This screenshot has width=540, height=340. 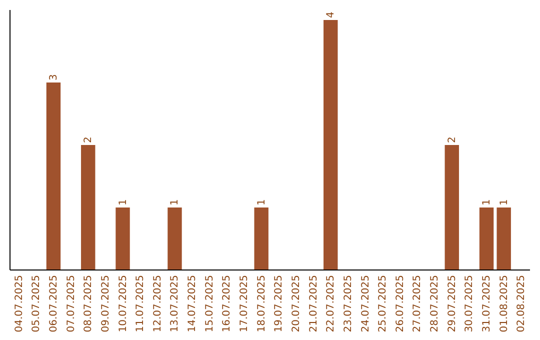 What do you see at coordinates (331, 303) in the screenshot?
I see `x-tick-label: 22.07.2025` at bounding box center [331, 303].